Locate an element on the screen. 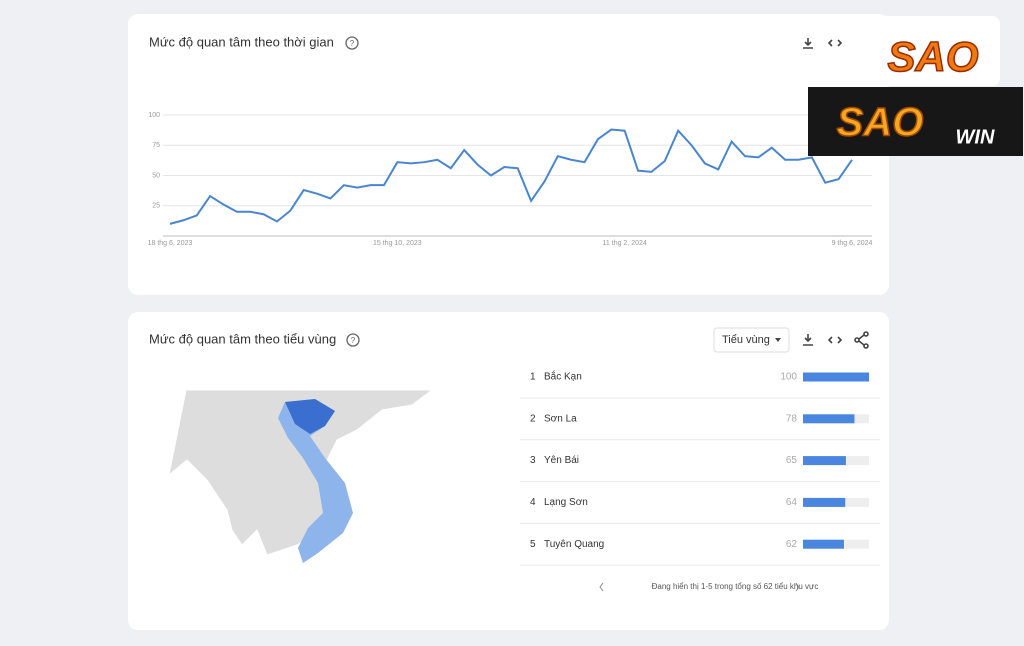  logo-text: WIN is located at coordinates (975, 137).